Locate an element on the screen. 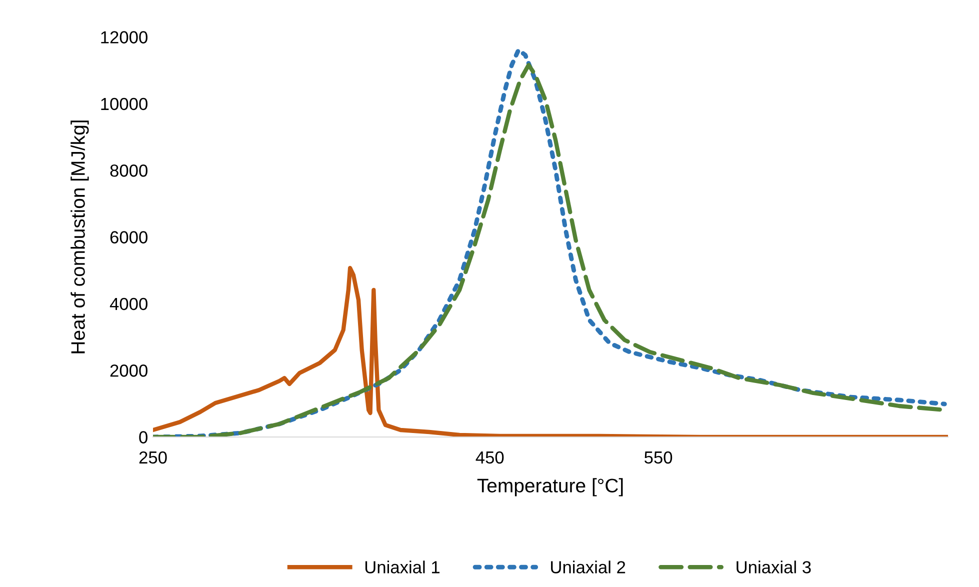  x-tick-label: 250 is located at coordinates (153, 457).